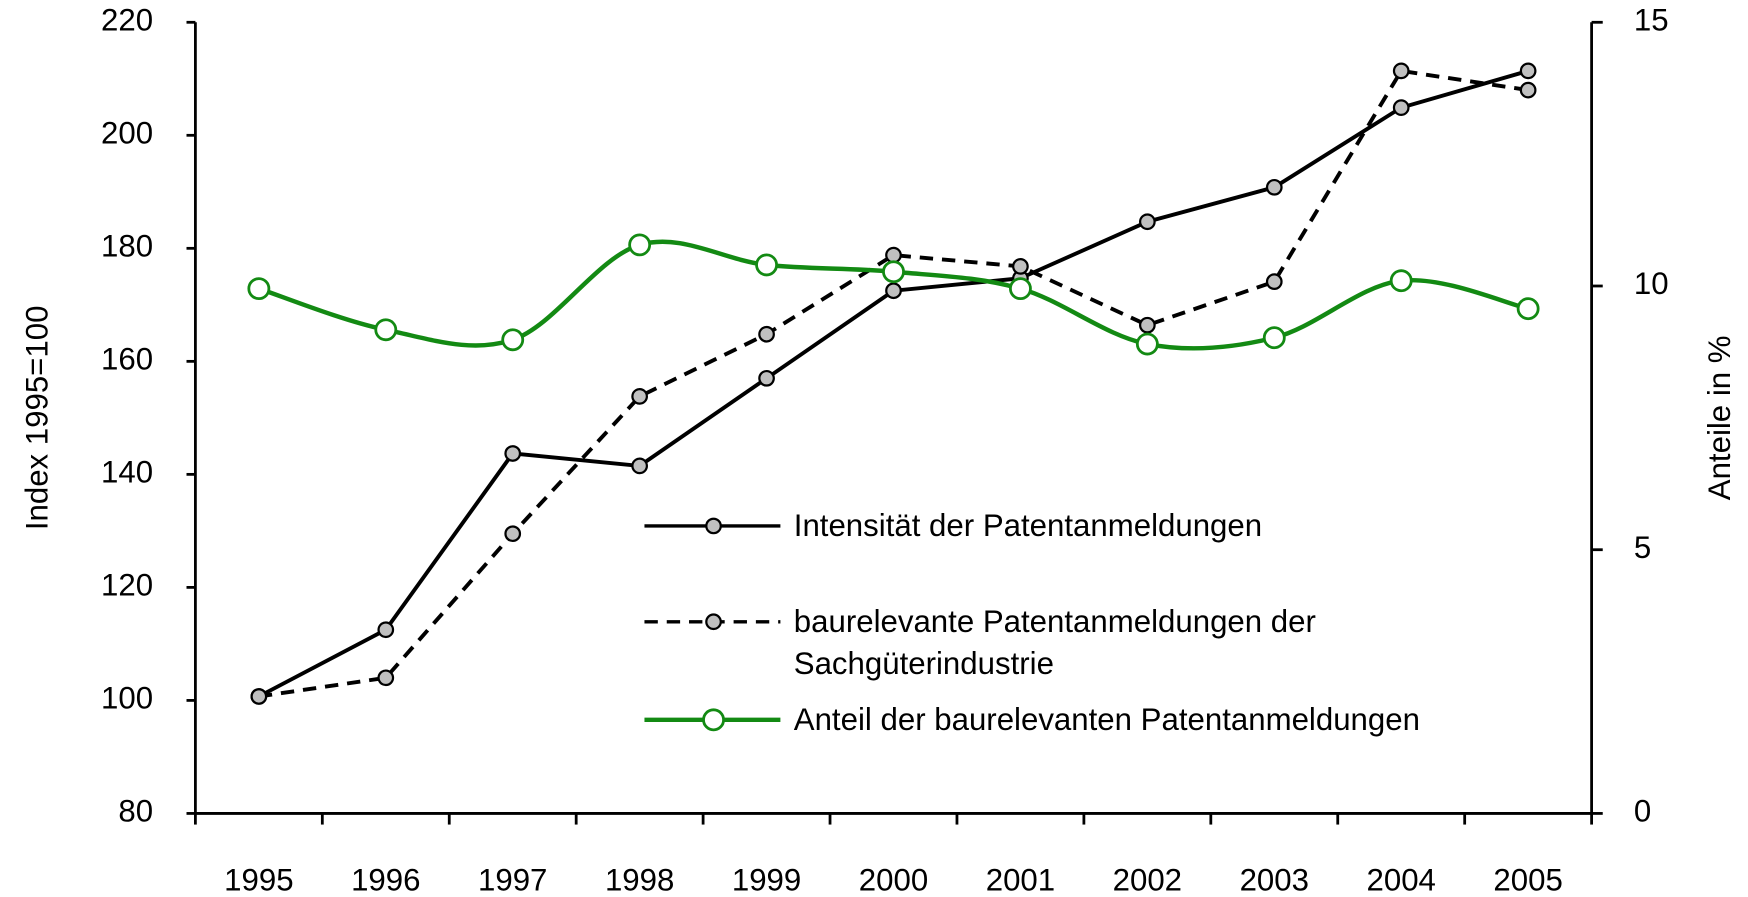 This screenshot has width=1748, height=897. I want to click on x-tick-label: 1997, so click(512, 880).